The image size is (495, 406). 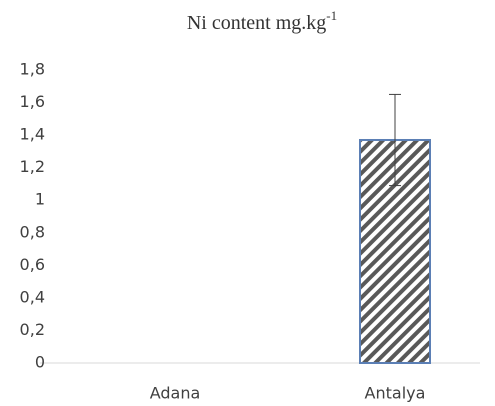 What do you see at coordinates (32, 69) in the screenshot?
I see `y-tick-label: 1,8` at bounding box center [32, 69].